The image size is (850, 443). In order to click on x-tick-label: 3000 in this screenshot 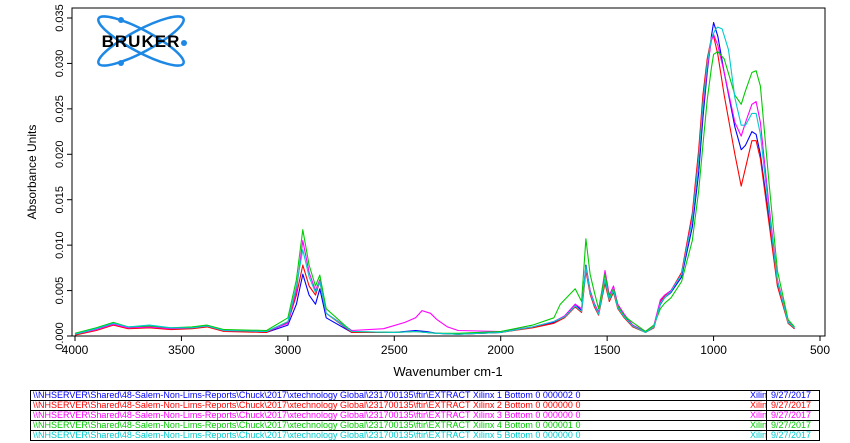, I will do `click(288, 350)`.